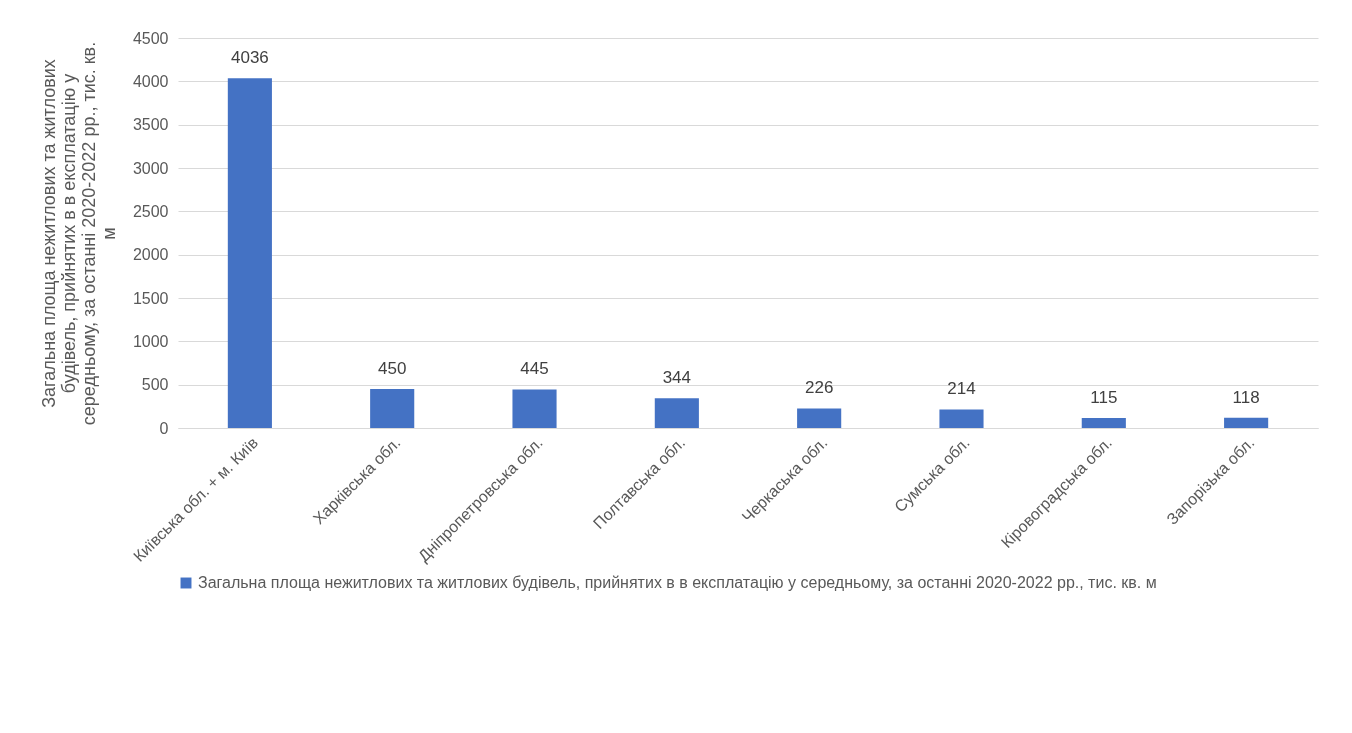  Describe the element at coordinates (150, 81) in the screenshot. I see `y-tick-label: 4000` at that location.